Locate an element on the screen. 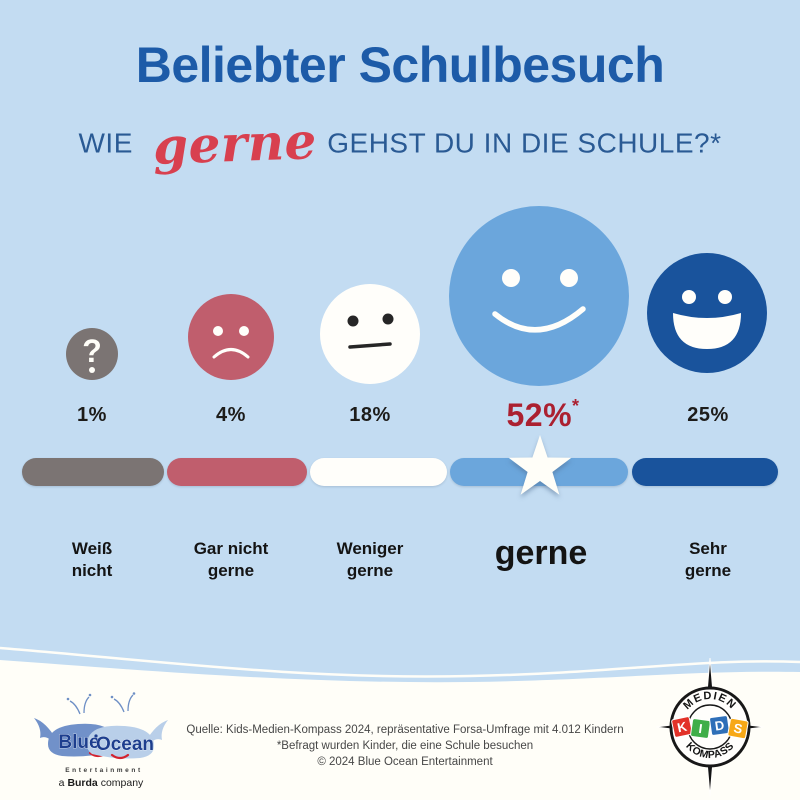  percent-gerne-highlight: 52%* is located at coordinates (543, 415).